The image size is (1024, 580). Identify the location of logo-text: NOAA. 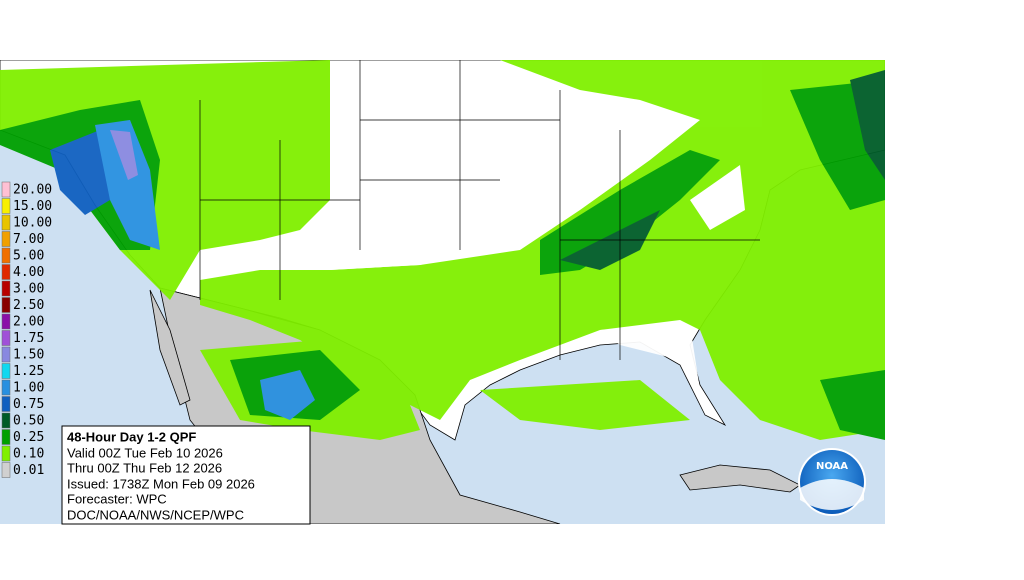
(832, 466).